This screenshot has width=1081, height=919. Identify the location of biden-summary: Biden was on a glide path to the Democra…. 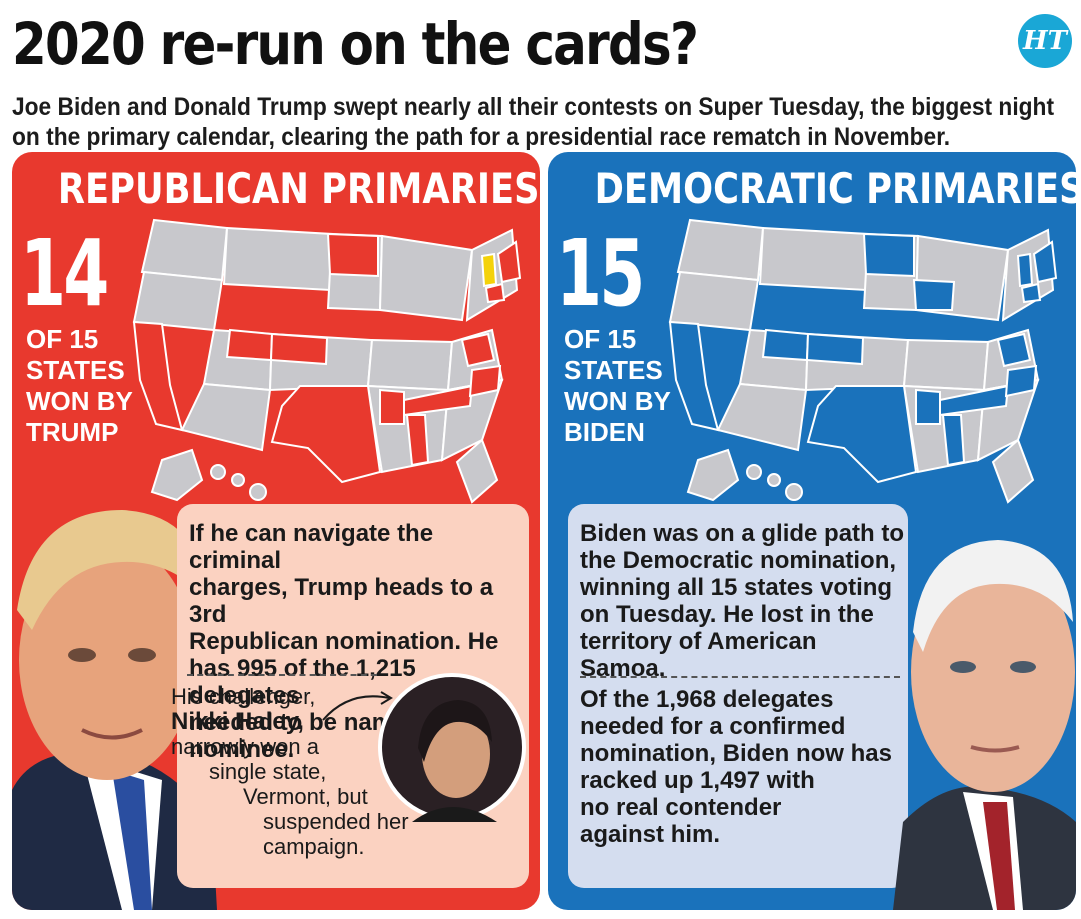
(744, 601).